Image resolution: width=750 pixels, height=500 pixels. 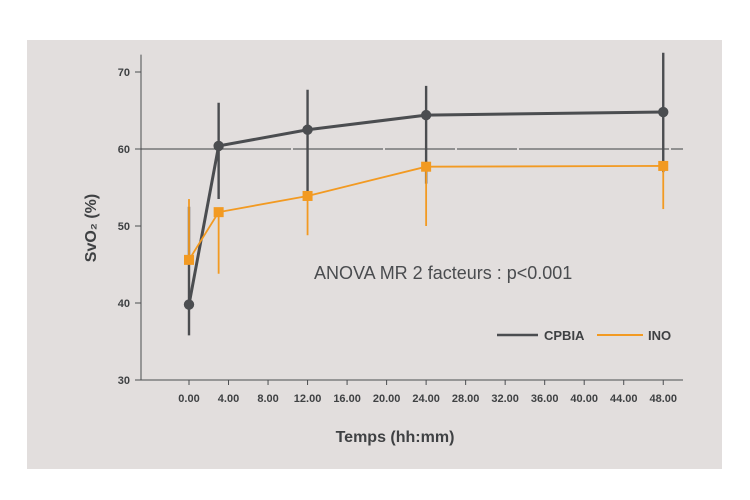 What do you see at coordinates (663, 399) in the screenshot?
I see `x-tick-label: 48.00` at bounding box center [663, 399].